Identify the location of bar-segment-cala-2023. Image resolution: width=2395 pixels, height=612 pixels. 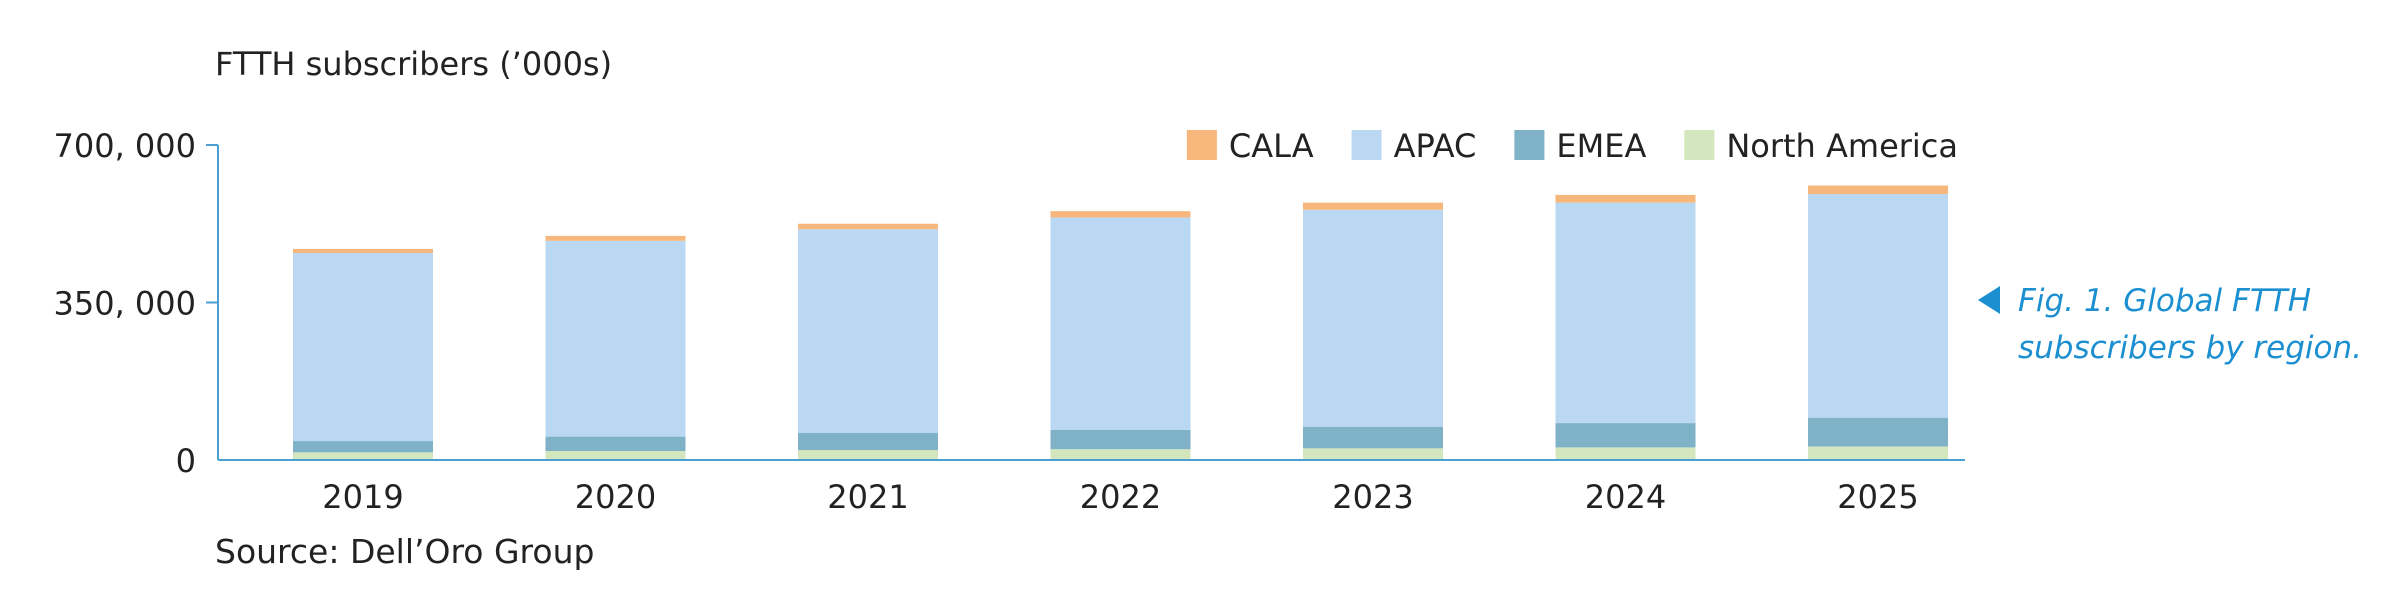
(1373, 206).